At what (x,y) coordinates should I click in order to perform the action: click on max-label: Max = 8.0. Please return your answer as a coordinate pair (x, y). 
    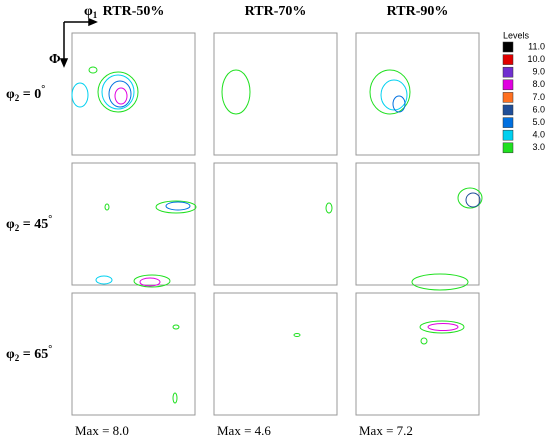
    Looking at the image, I should click on (102, 430).